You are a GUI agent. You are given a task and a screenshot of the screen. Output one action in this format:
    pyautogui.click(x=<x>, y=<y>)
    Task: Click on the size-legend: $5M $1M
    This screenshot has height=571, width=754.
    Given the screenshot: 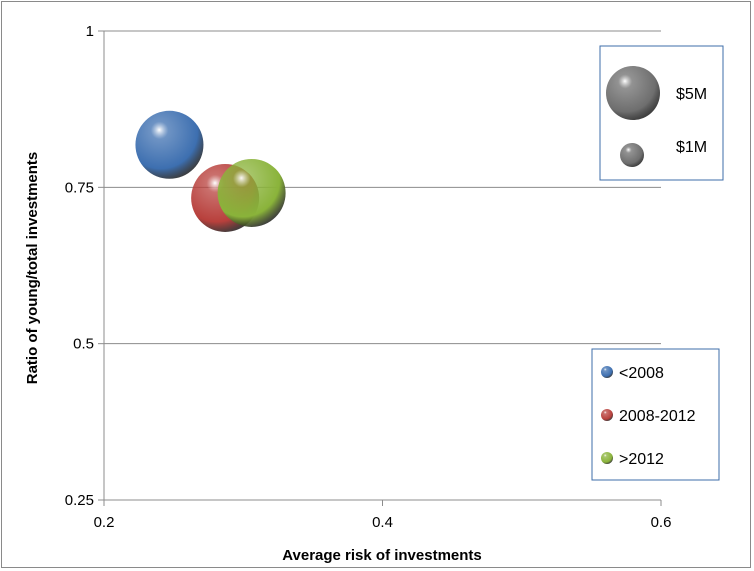 What is the action you would take?
    pyautogui.click(x=661, y=113)
    